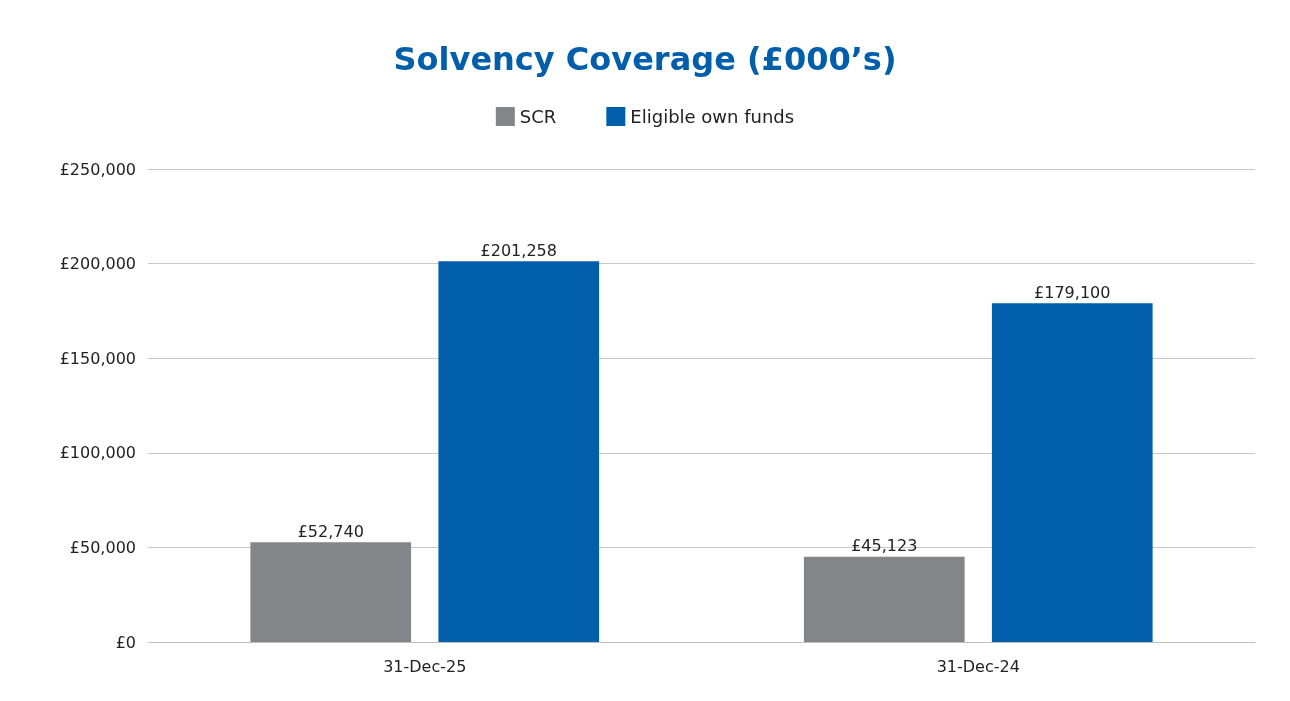 The width and height of the screenshot is (1290, 701). I want to click on x-tick-label: 31-Dec-25, so click(425, 666).